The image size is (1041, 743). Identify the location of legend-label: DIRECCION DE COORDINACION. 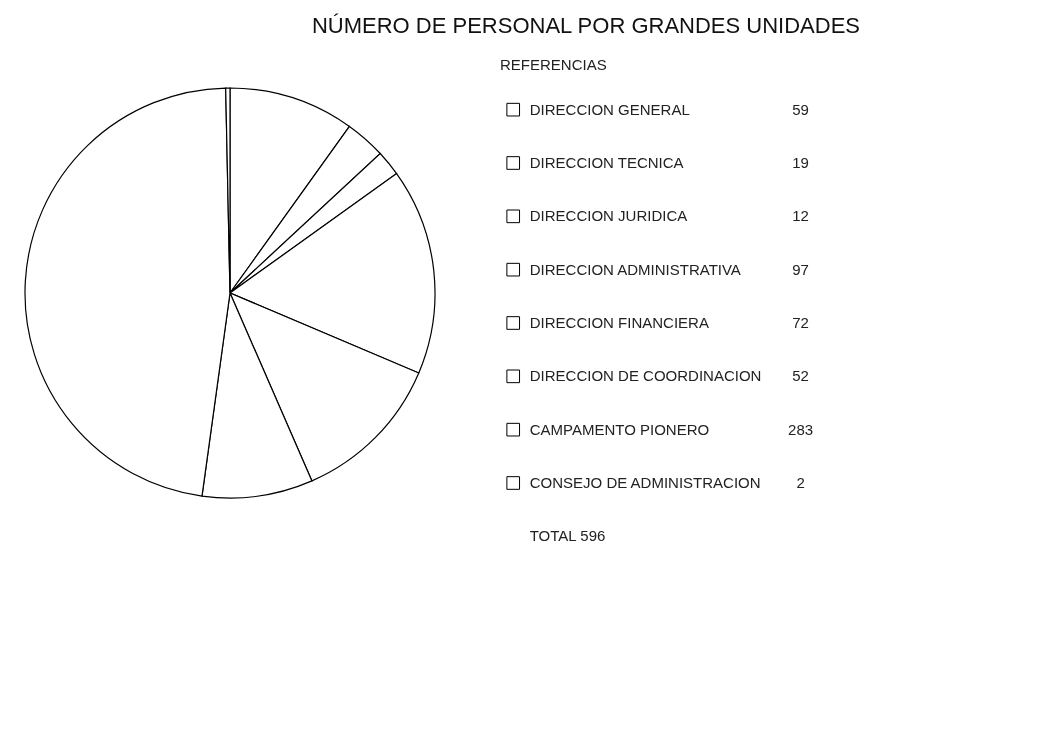
(645, 376).